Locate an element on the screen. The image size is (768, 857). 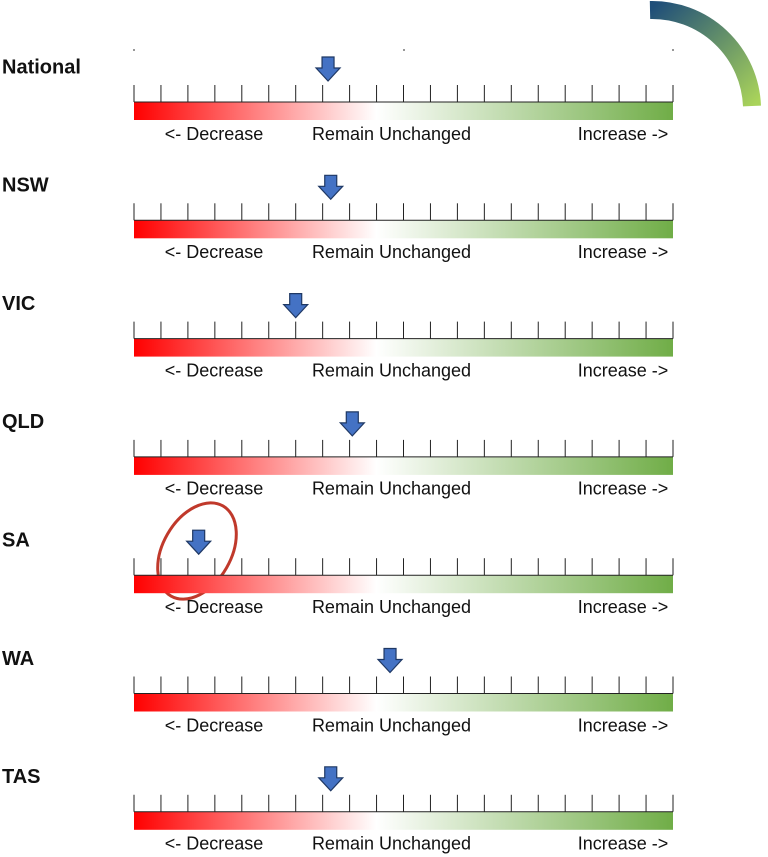
region-label: VIC is located at coordinates (18, 304).